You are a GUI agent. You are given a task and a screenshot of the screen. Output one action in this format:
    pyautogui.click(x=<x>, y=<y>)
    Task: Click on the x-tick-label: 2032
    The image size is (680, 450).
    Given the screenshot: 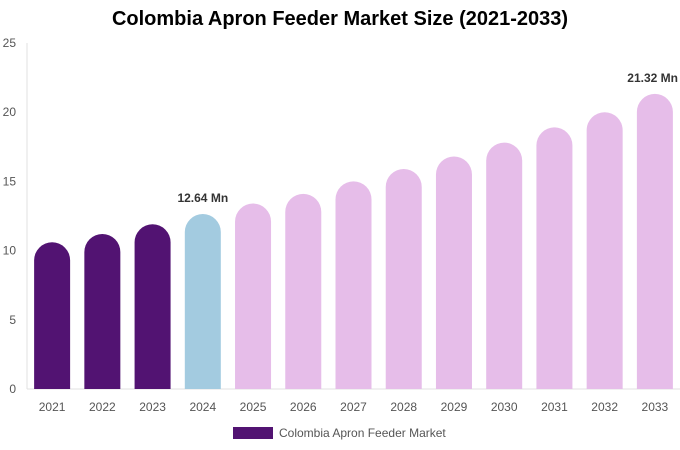 What is the action you would take?
    pyautogui.click(x=604, y=407)
    